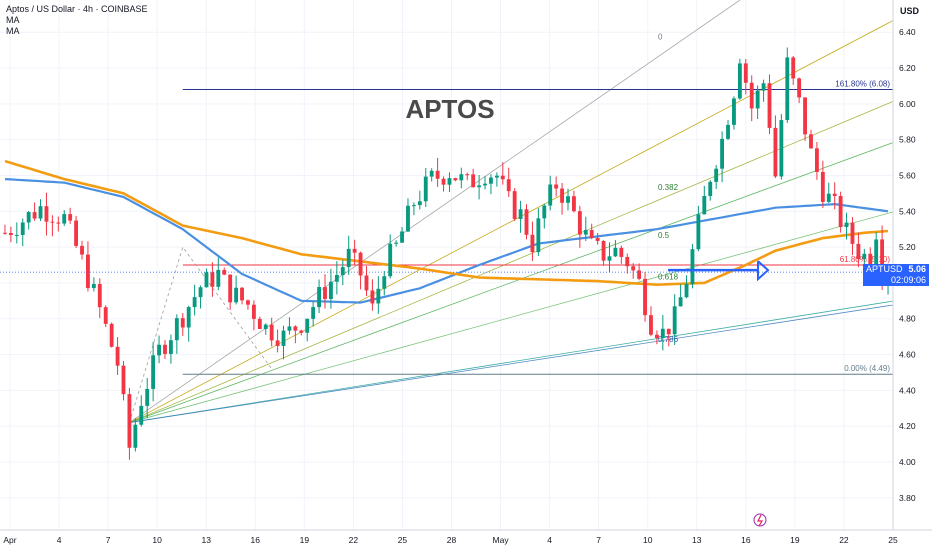 This screenshot has width=932, height=555. Describe the element at coordinates (200, 334) in the screenshot. I see `dashed-pattern` at that location.